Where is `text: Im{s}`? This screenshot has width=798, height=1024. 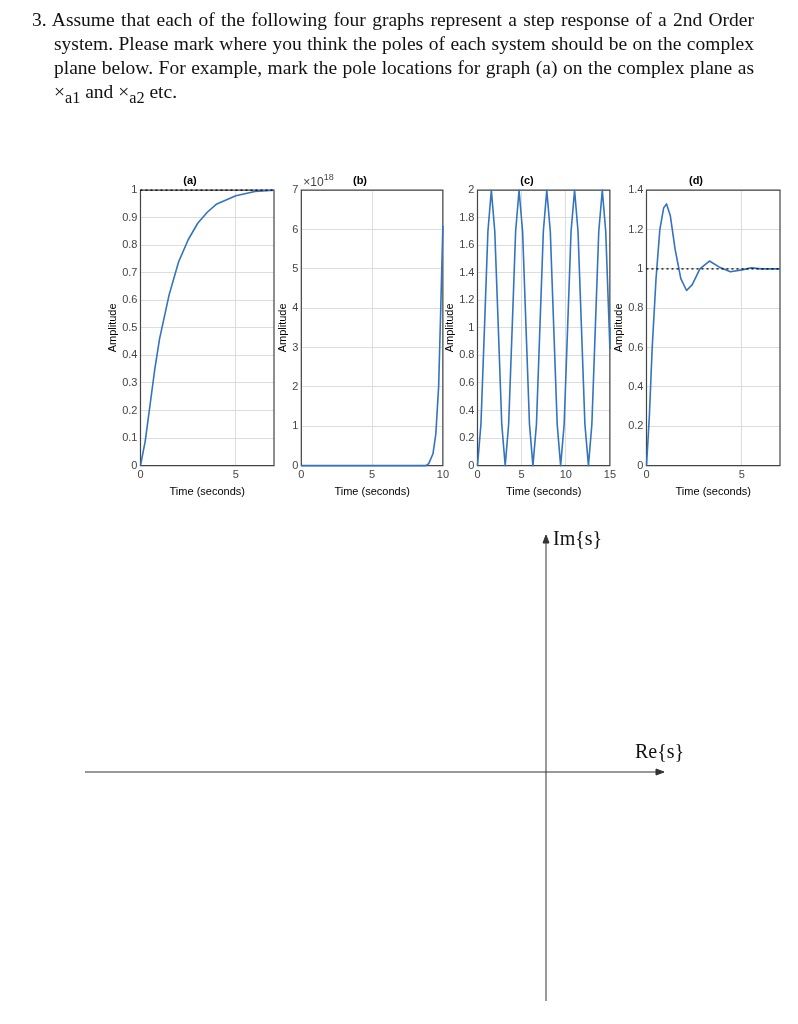
text: Im{s} is located at coordinates (578, 538).